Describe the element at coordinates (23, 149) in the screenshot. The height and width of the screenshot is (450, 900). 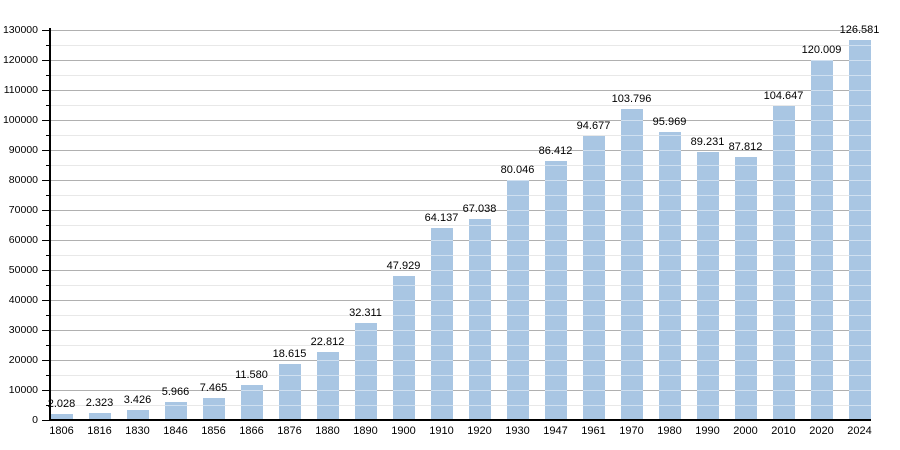
I see `y-tick-label: 90000` at that location.